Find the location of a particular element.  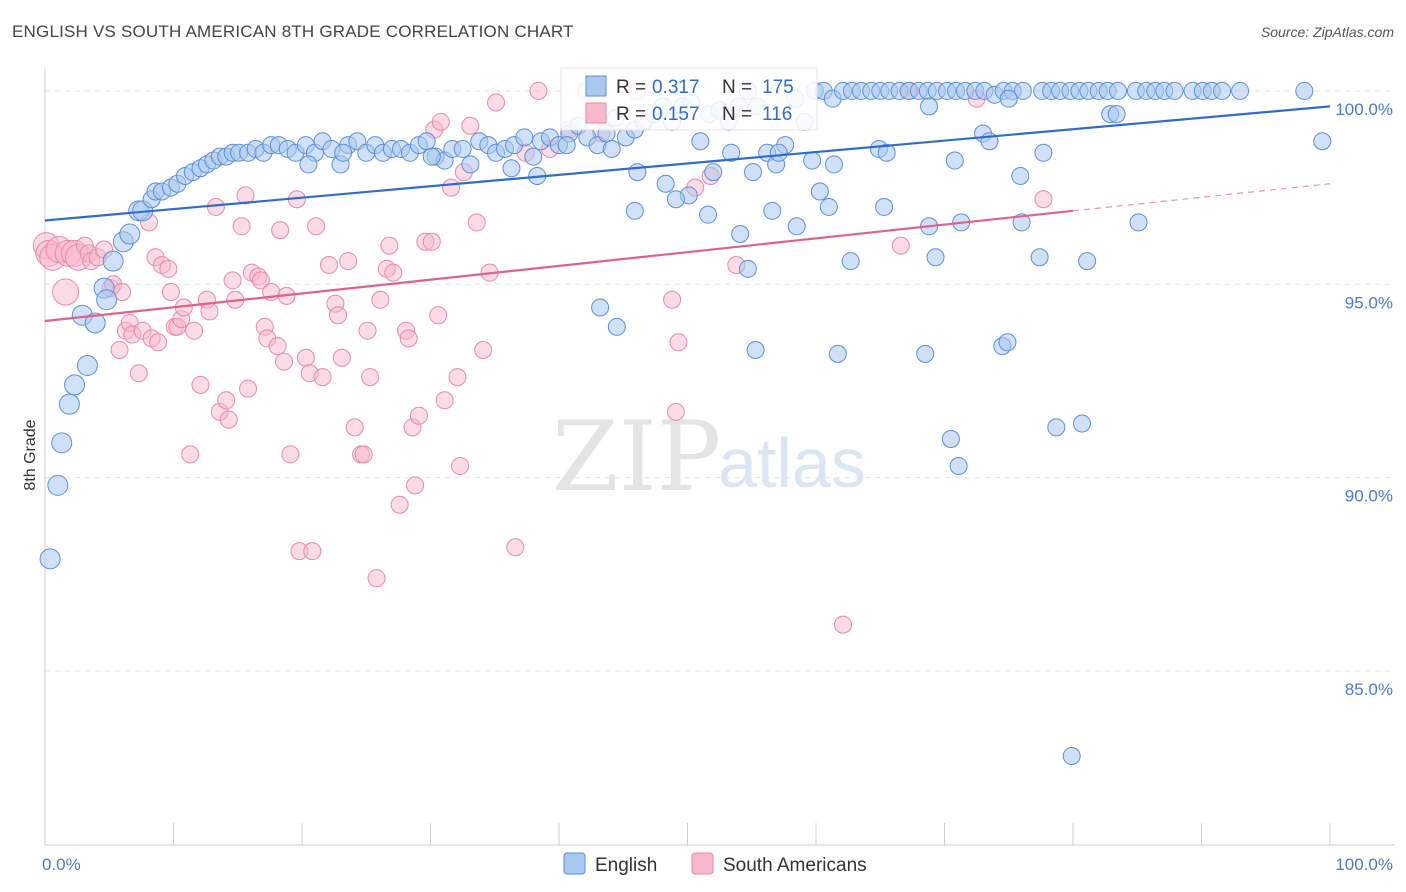

stats-english-swatch is located at coordinates (596, 86).